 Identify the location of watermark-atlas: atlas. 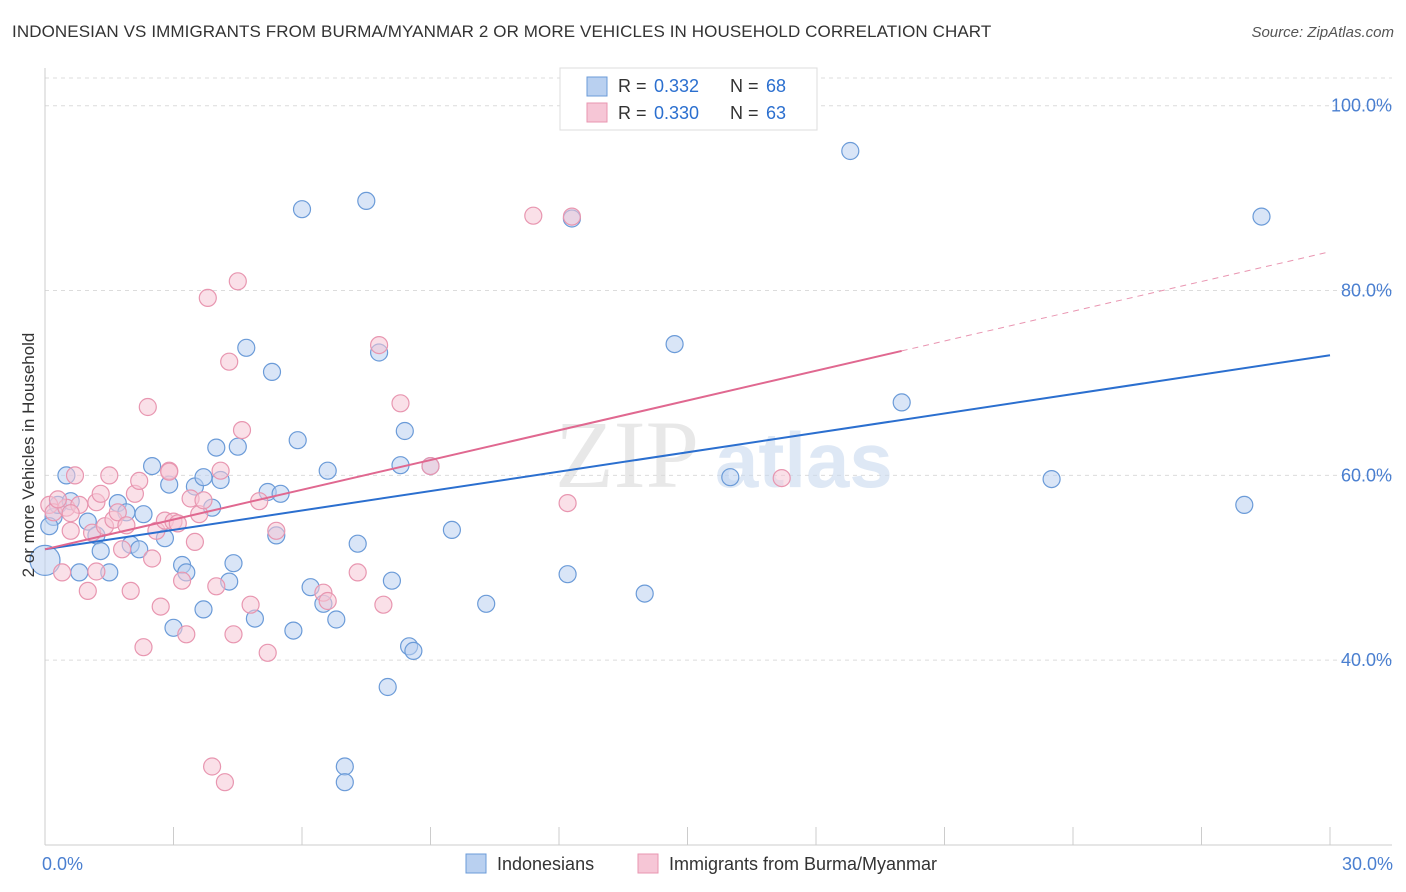
(804, 460).